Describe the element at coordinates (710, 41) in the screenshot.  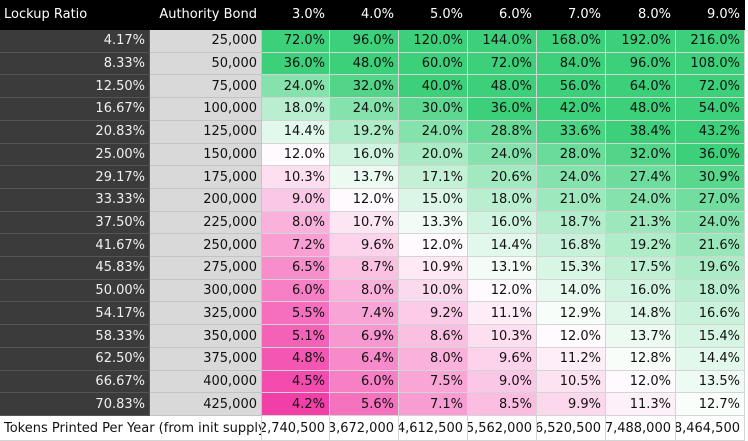
I see `value-cell: 216.0%` at that location.